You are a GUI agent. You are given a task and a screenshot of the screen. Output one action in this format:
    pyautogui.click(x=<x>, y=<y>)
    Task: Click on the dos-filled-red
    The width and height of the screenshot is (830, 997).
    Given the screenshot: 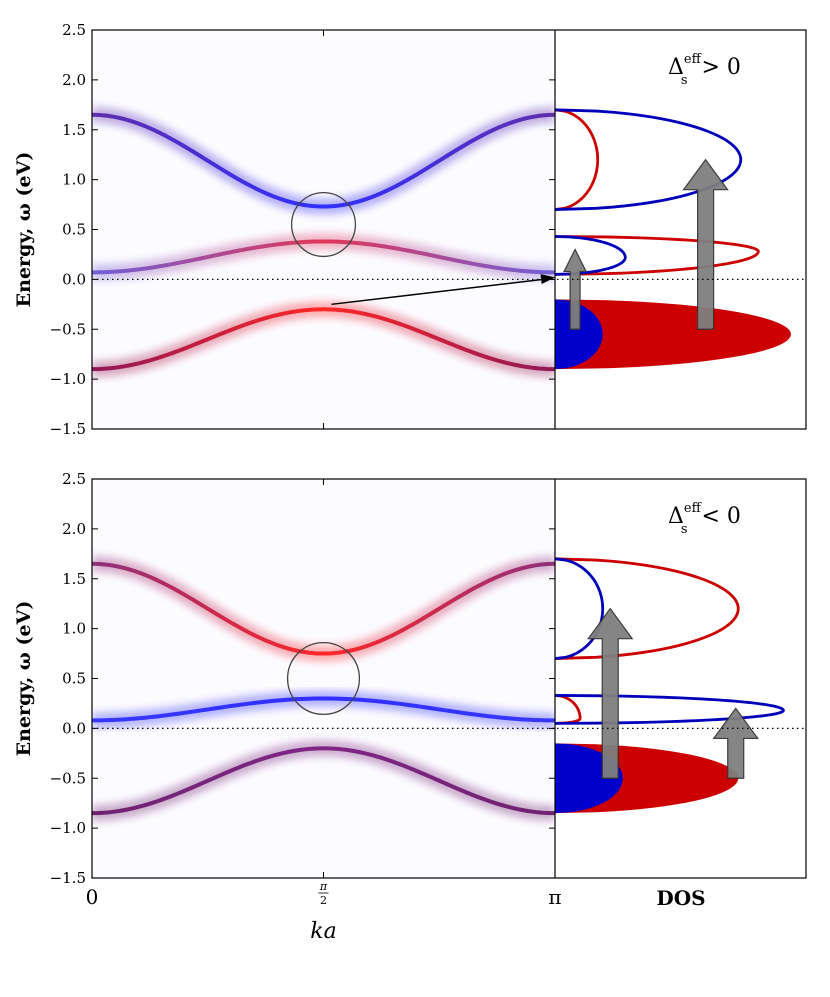 What is the action you would take?
    pyautogui.click(x=673, y=334)
    